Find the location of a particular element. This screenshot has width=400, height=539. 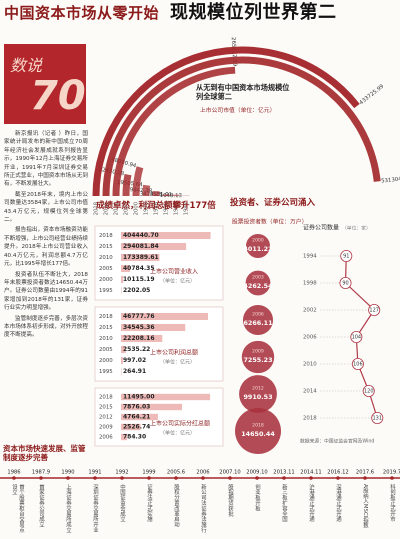

category-label: 2012 is located at coordinates (106, 418).